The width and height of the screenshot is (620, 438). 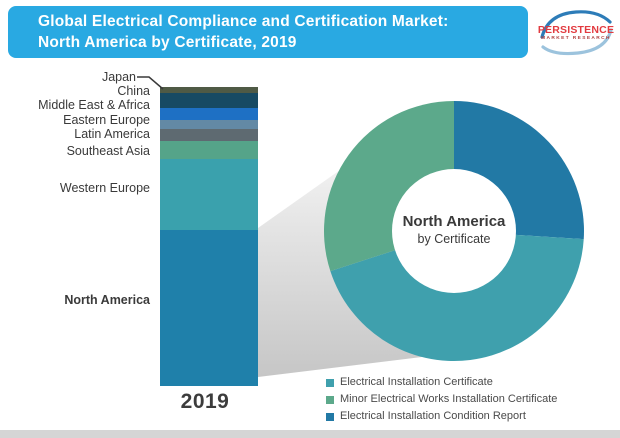 What do you see at coordinates (107, 300) in the screenshot?
I see `bar-label-north-america: North America` at bounding box center [107, 300].